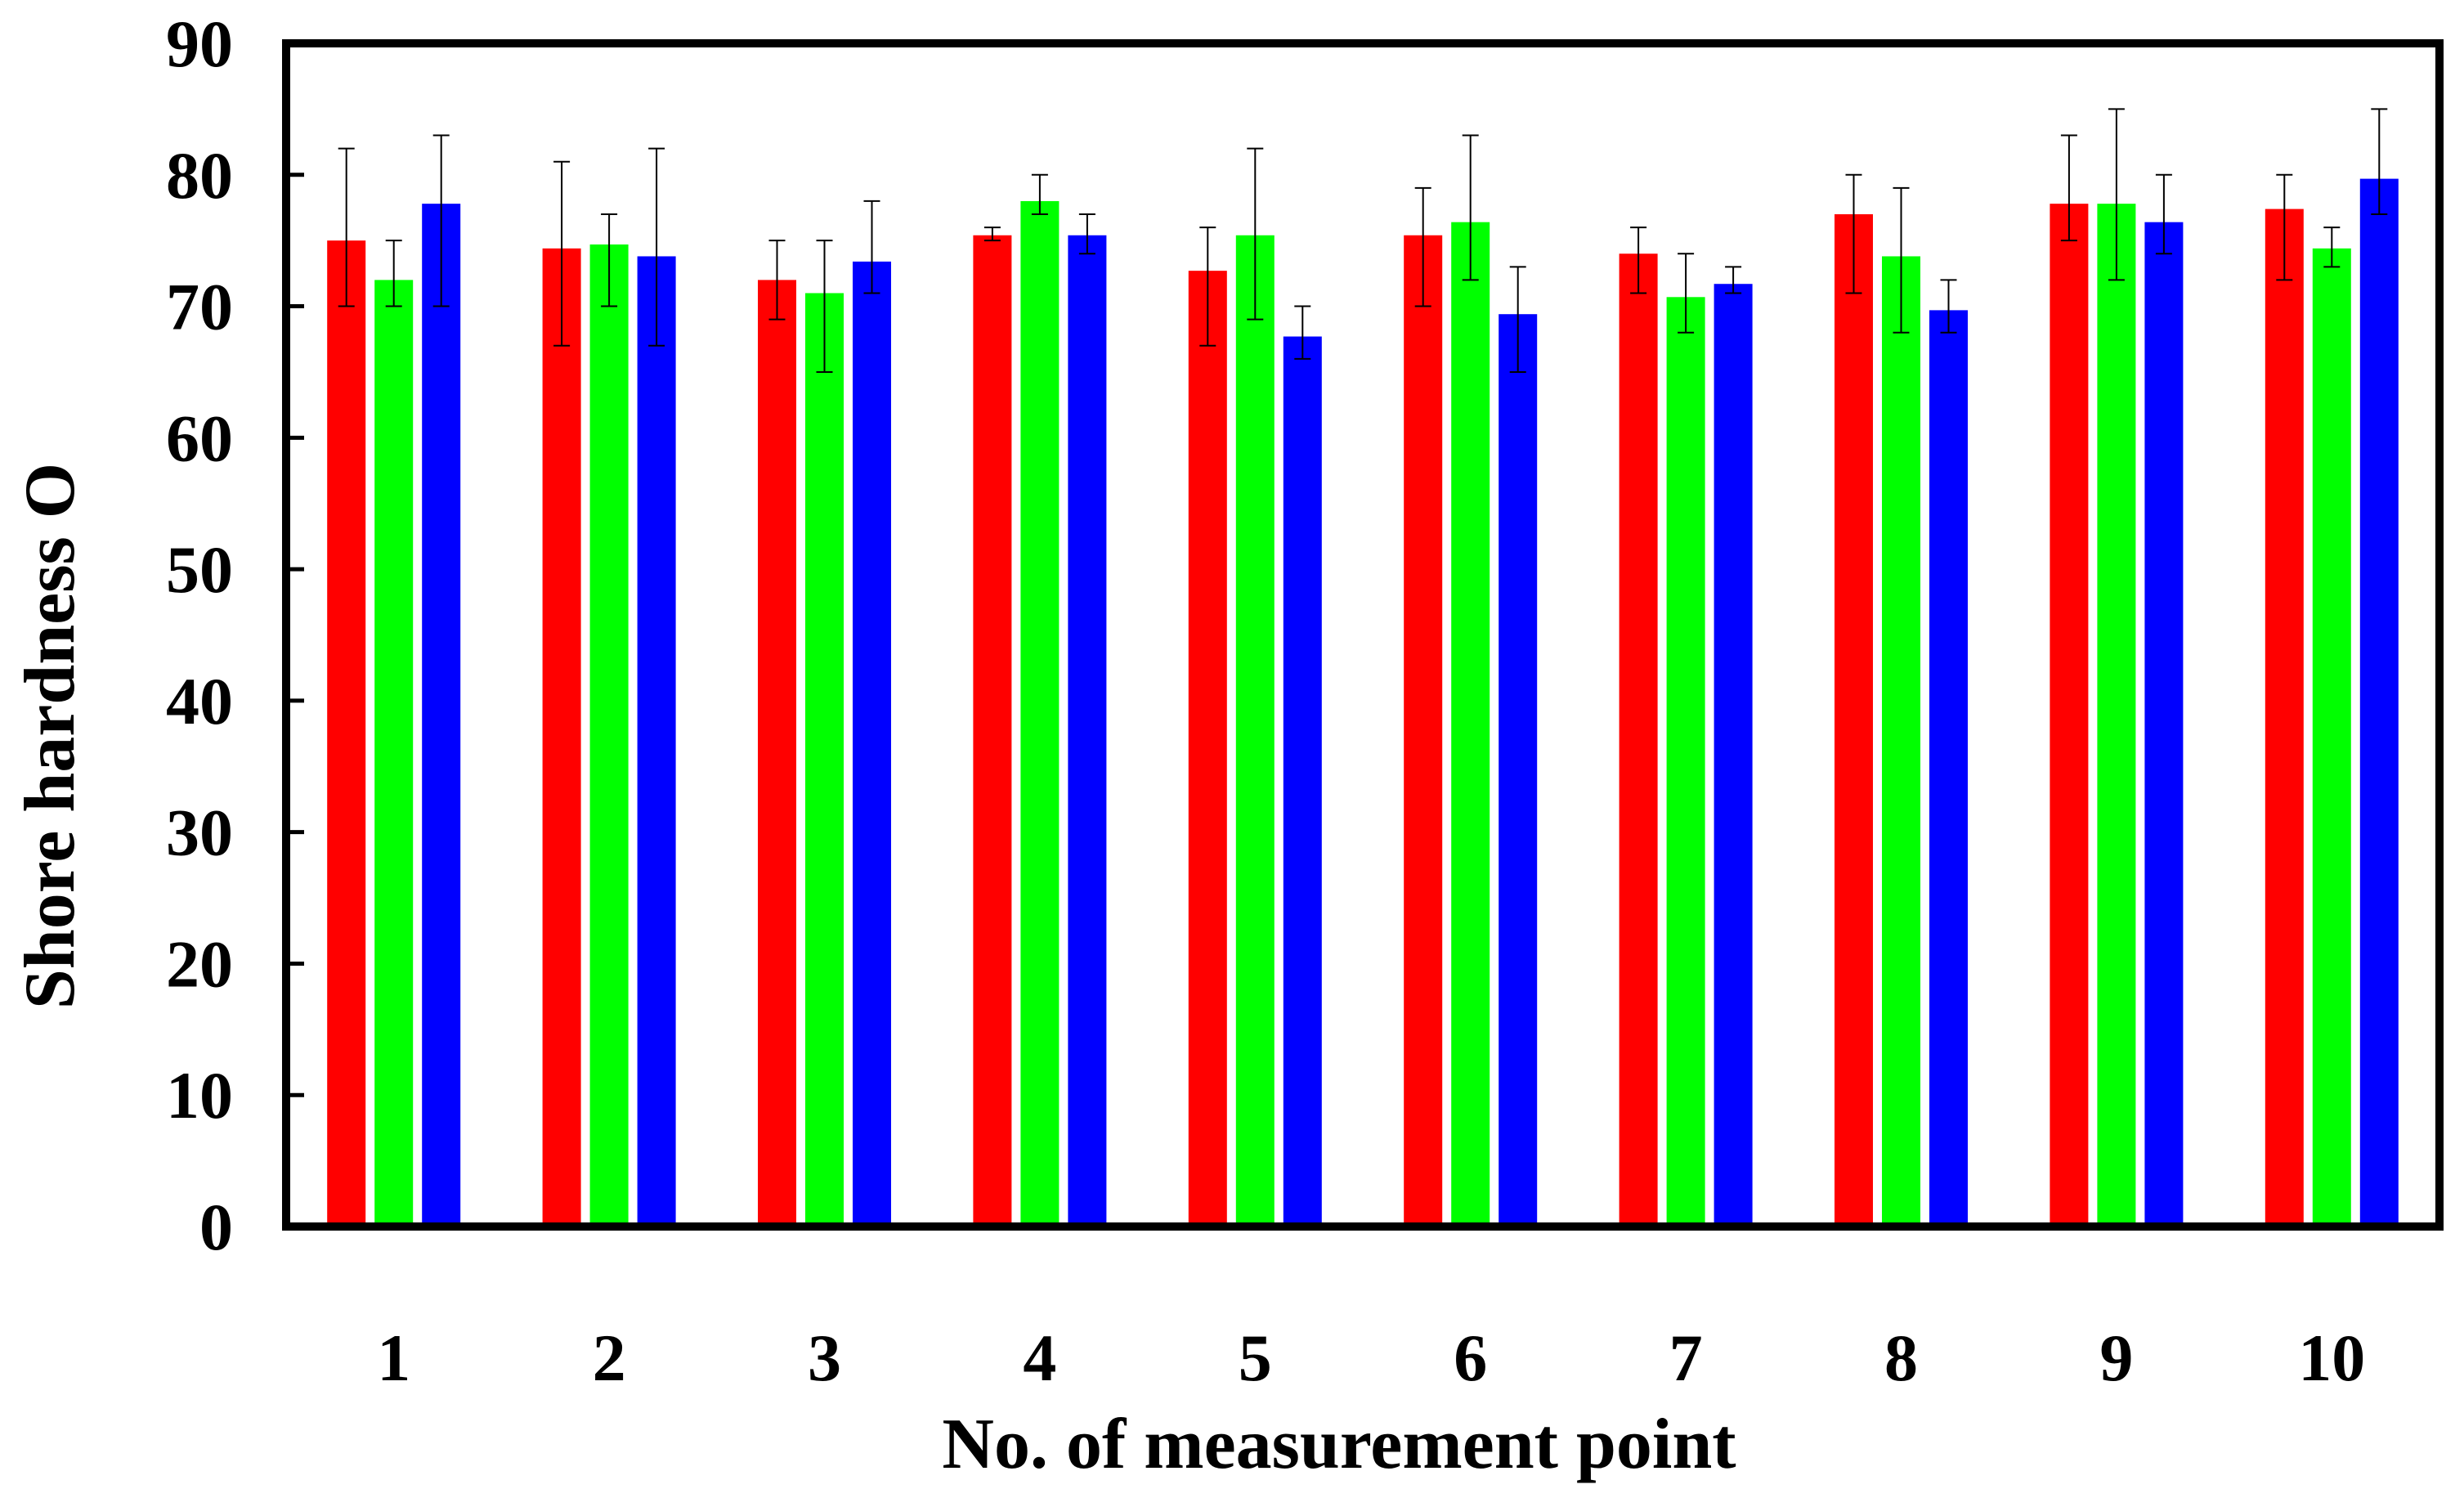 This screenshot has width=2464, height=1498. What do you see at coordinates (200, 569) in the screenshot?
I see `y-tick-label: 50` at bounding box center [200, 569].